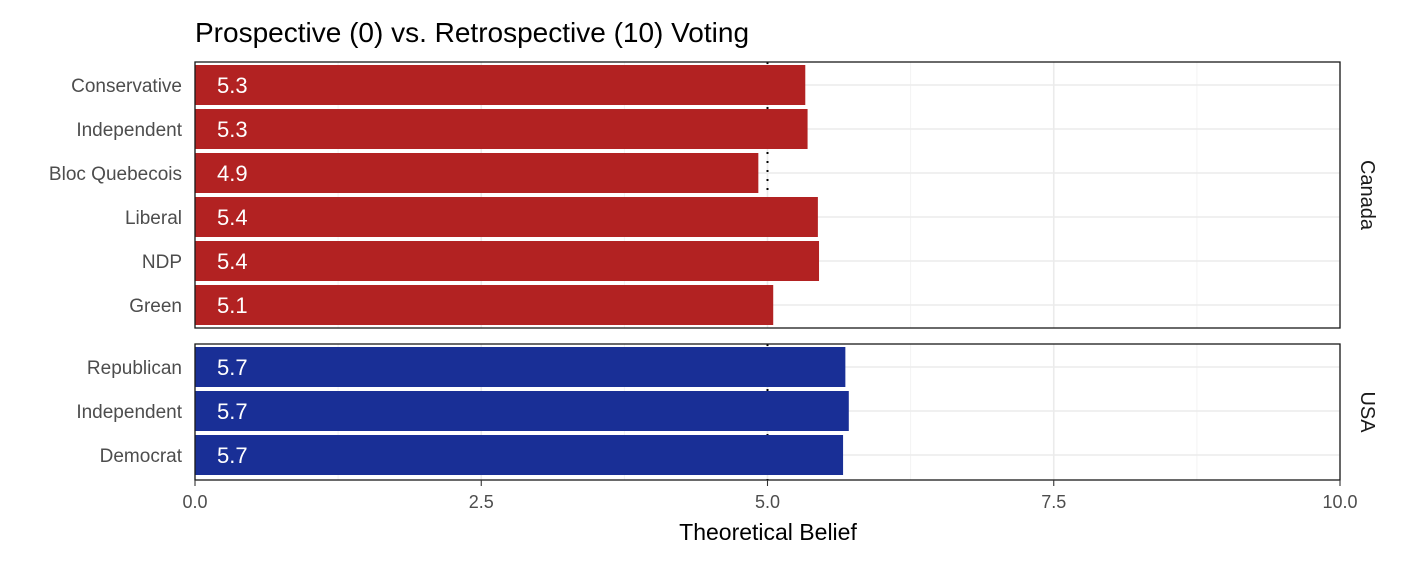 This screenshot has width=1410, height=562. I want to click on category-label: Liberal, so click(153, 218).